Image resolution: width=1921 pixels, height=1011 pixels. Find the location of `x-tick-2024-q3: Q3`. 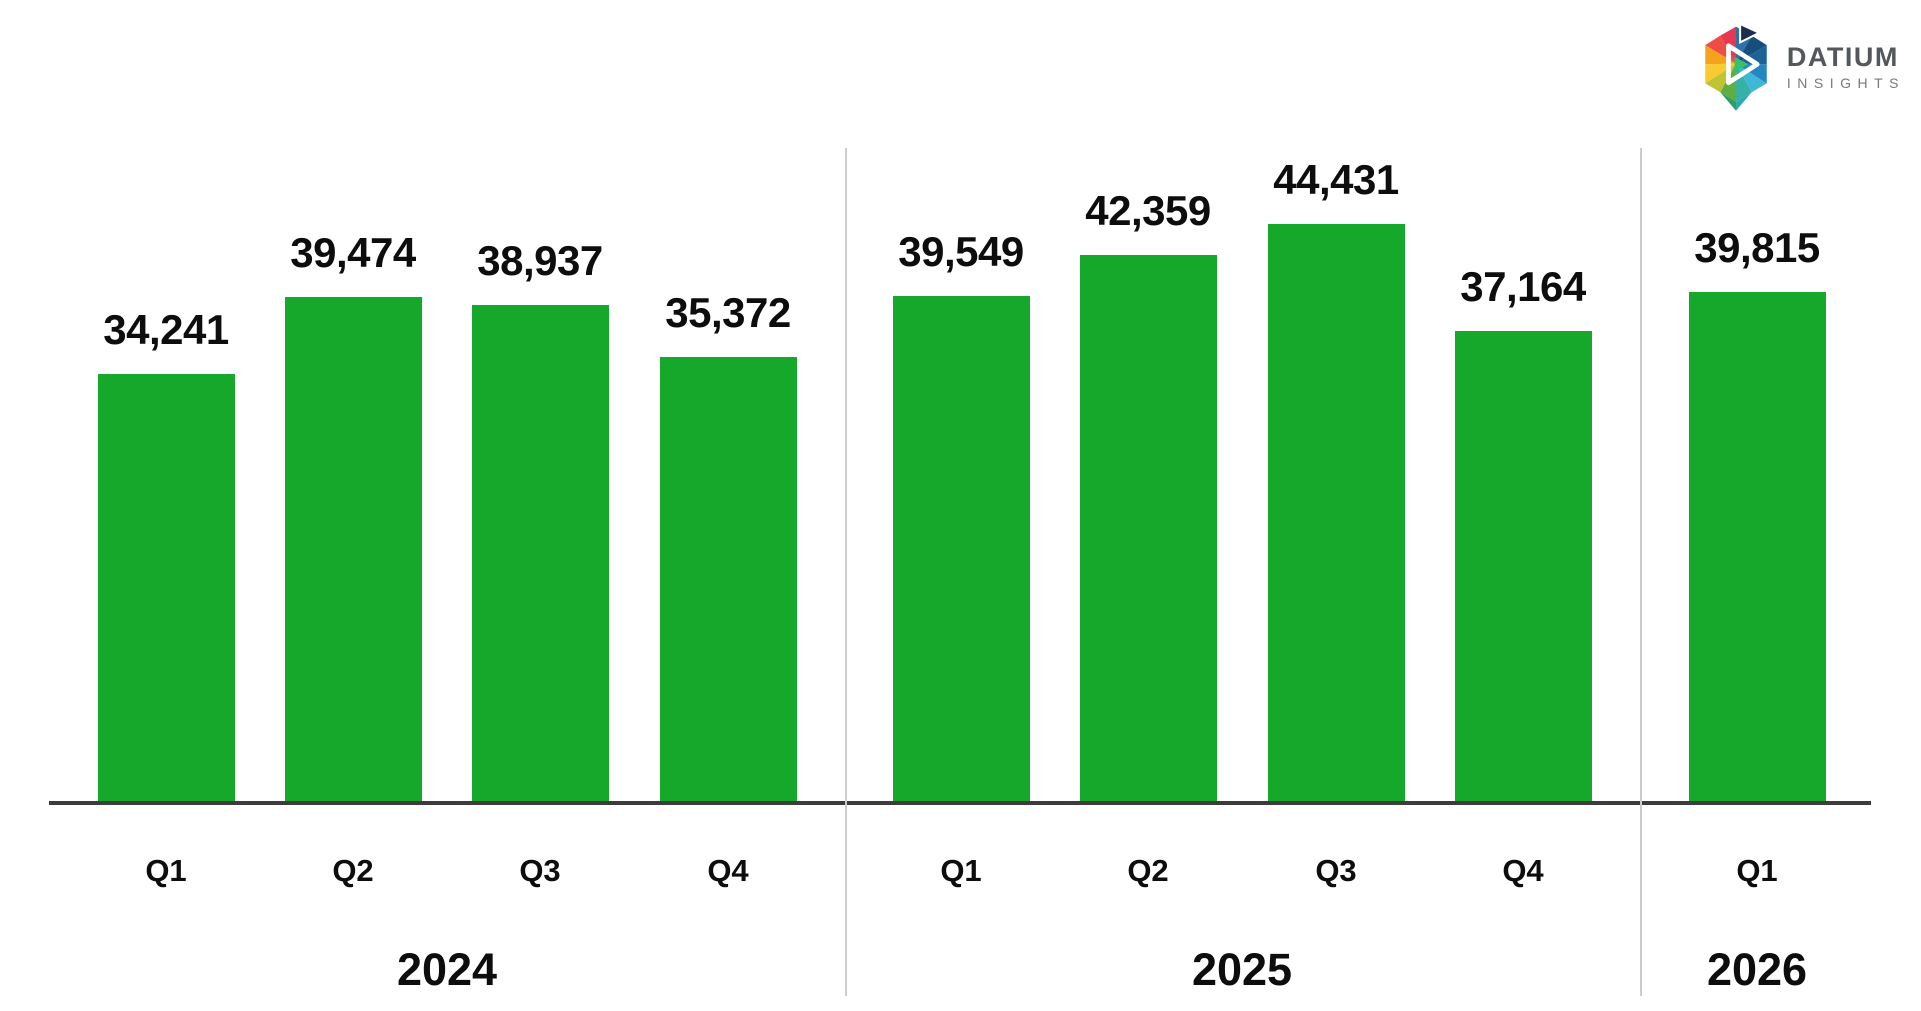

x-tick-2024-q3: Q3 is located at coordinates (540, 870).